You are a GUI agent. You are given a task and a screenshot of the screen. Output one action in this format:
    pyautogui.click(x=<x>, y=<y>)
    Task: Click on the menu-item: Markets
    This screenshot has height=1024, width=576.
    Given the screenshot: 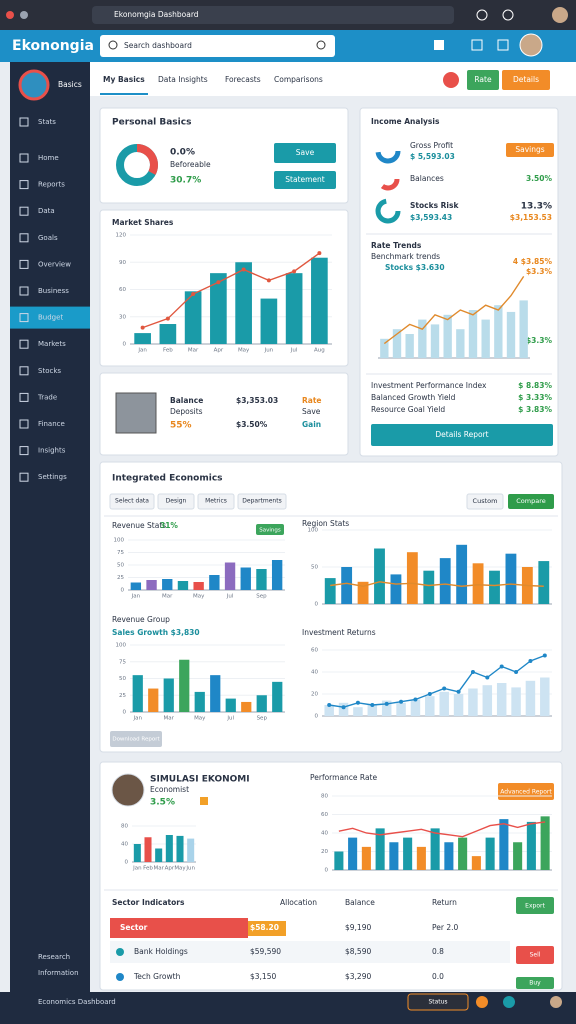 What is the action you would take?
    pyautogui.click(x=52, y=344)
    